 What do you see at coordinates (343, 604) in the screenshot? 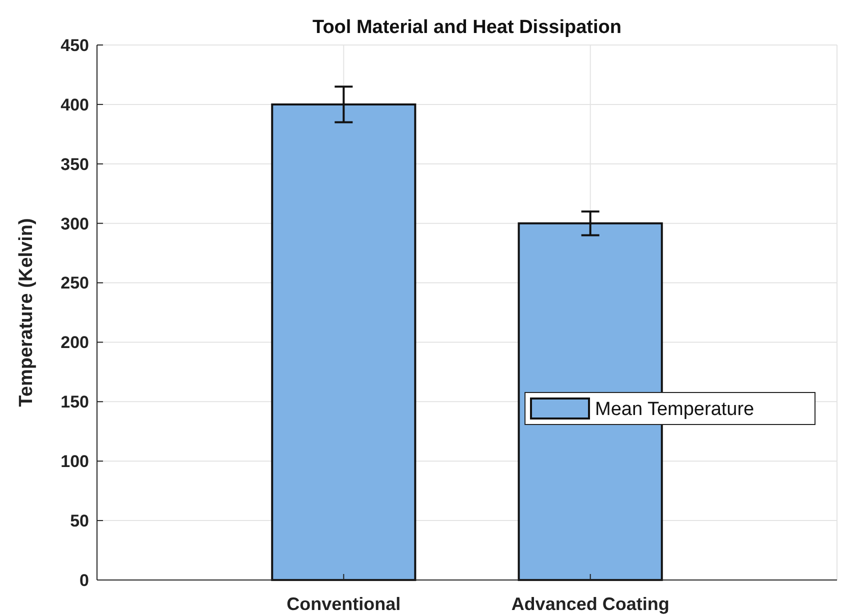
I see `x-tick-label: Conventional` at bounding box center [343, 604].